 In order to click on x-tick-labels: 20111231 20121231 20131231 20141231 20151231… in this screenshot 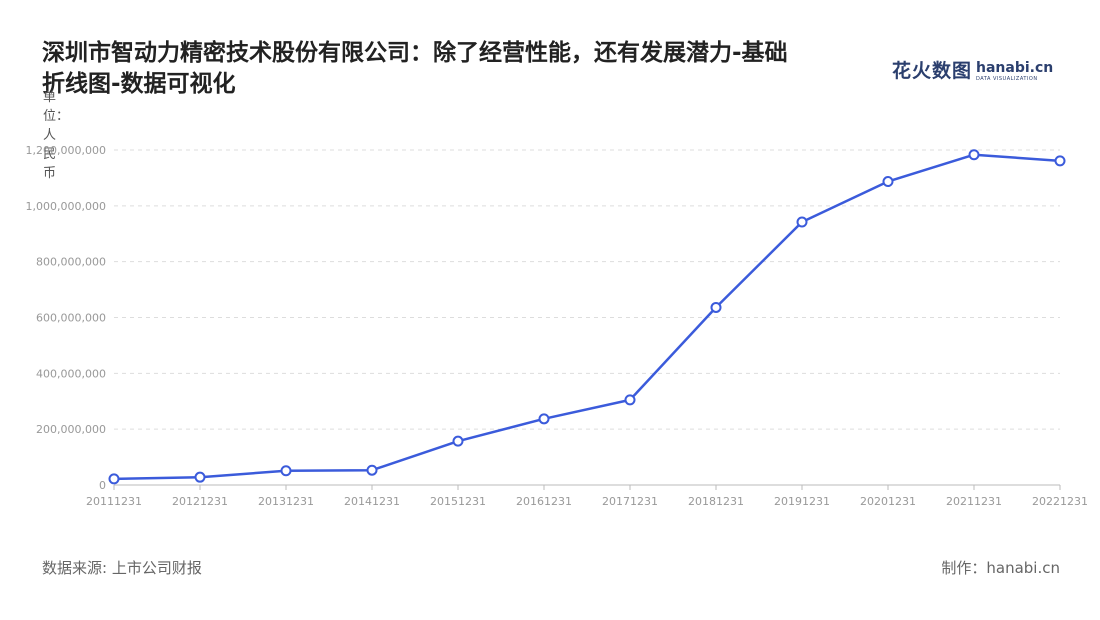, I will do `click(587, 501)`.